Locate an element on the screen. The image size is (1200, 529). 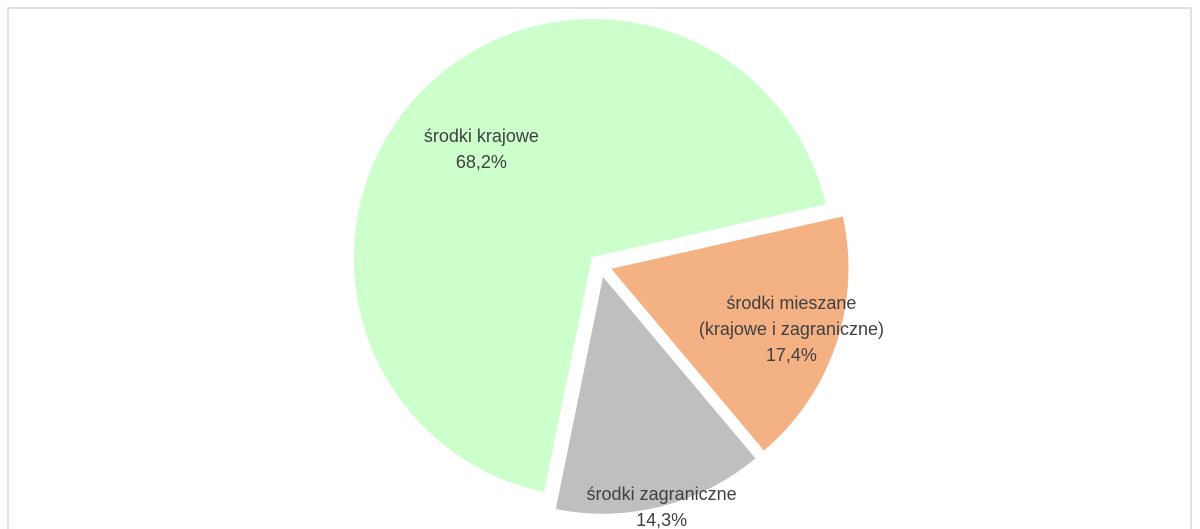
category-label: środki krajowe is located at coordinates (481, 135).